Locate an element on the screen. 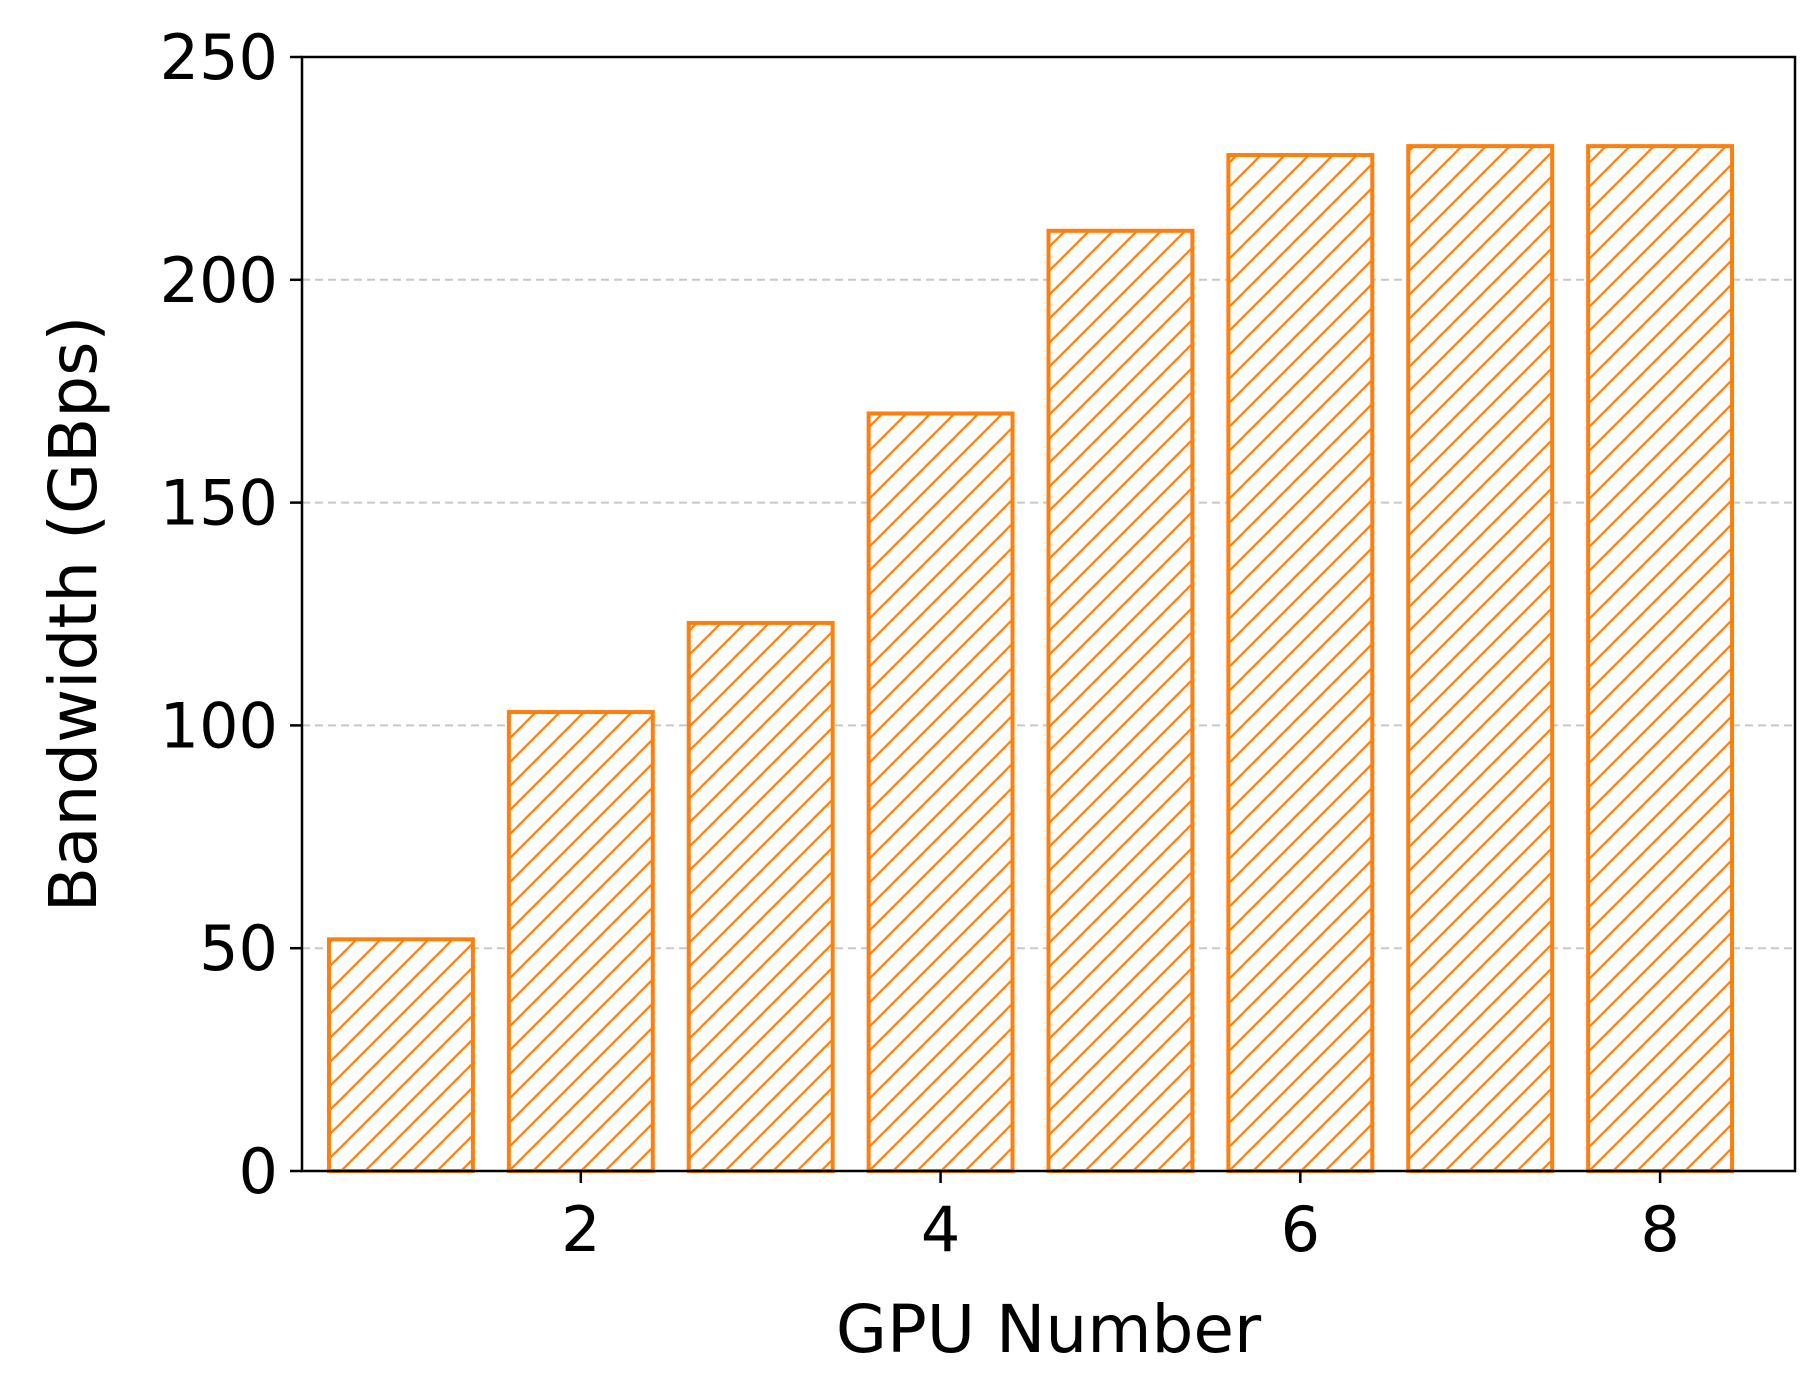  y-axis-title: Bandwidth (GBps) is located at coordinates (73, 614).